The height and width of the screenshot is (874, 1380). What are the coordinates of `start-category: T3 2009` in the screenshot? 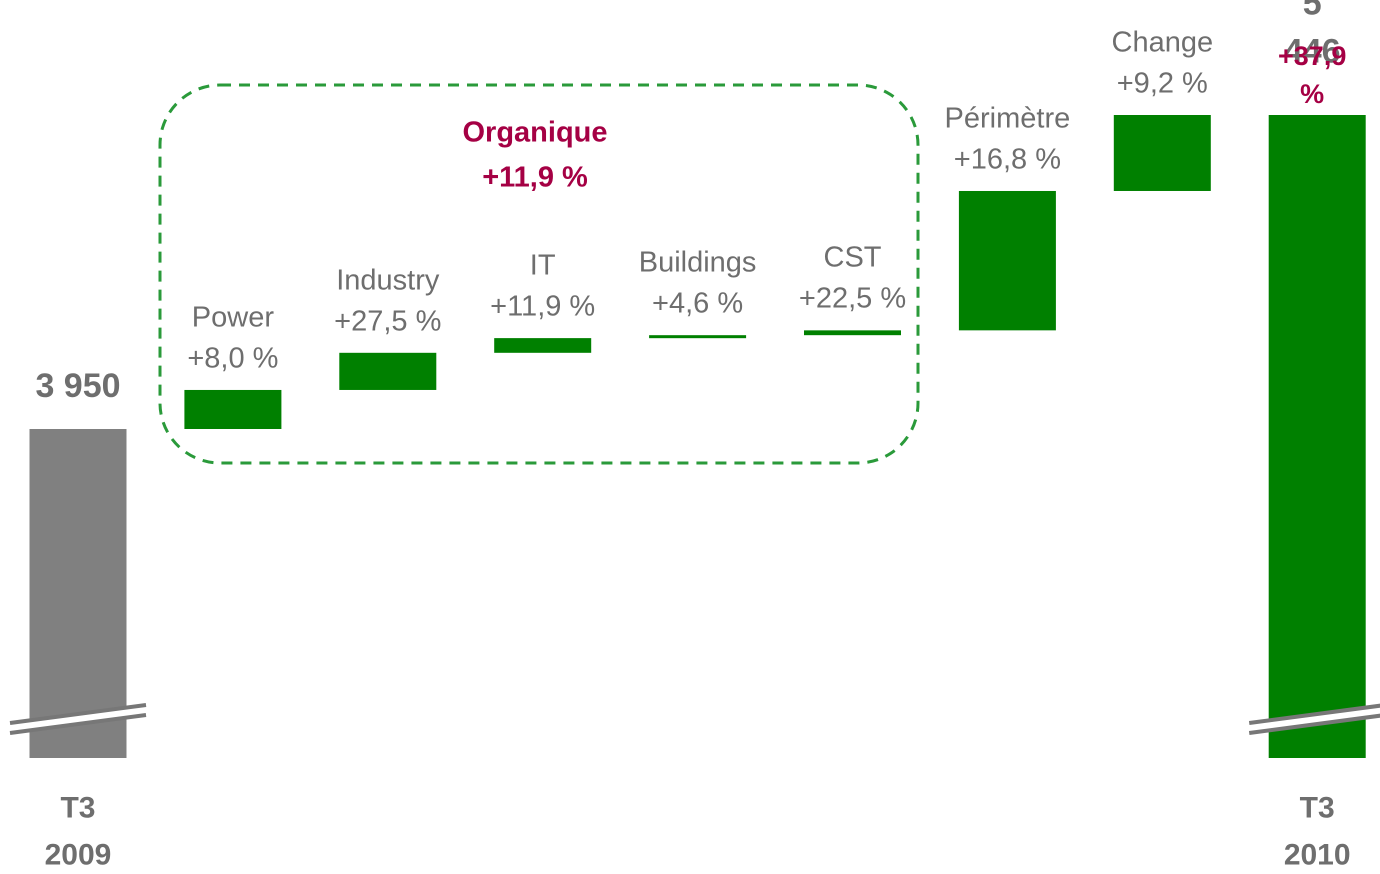 It's located at (78, 831).